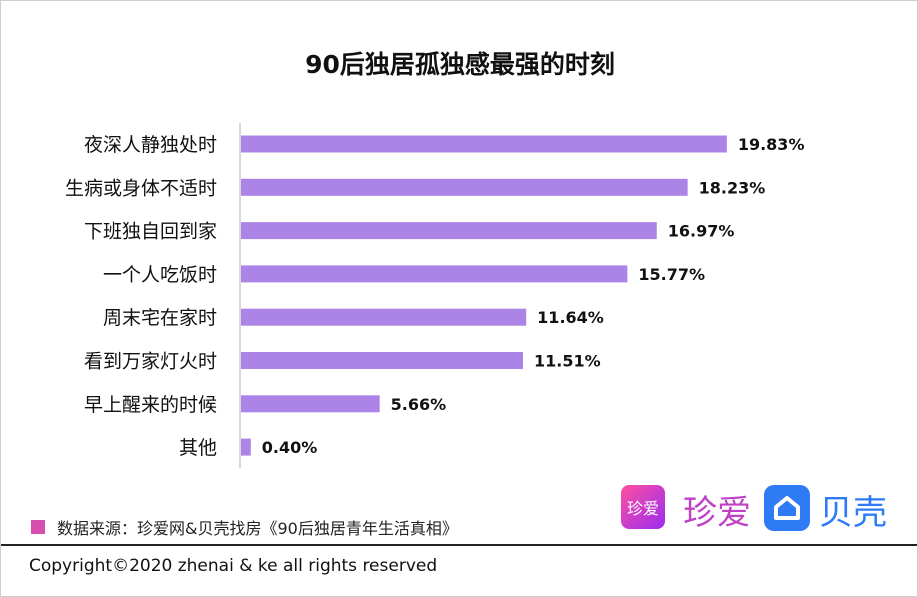 This screenshot has width=918, height=597. What do you see at coordinates (701, 231) in the screenshot?
I see `data-label: 16.97%` at bounding box center [701, 231].